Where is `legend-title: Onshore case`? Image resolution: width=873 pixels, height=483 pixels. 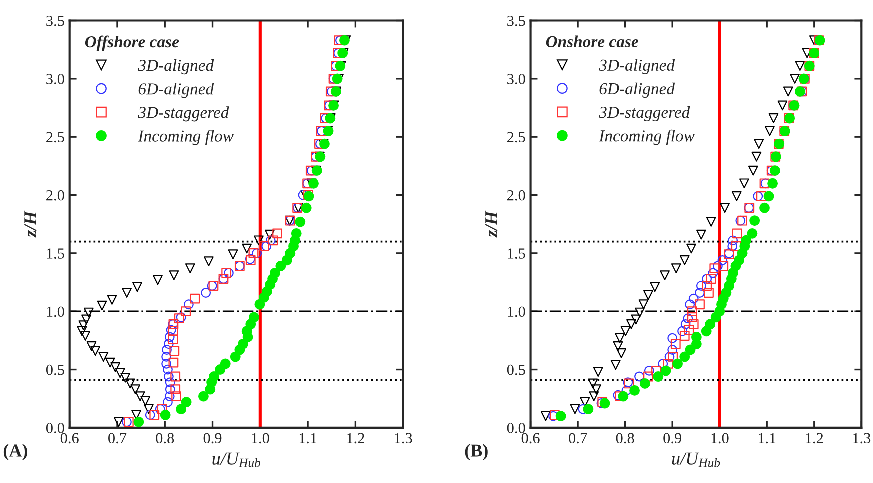 legend-title: Onshore case is located at coordinates (592, 42).